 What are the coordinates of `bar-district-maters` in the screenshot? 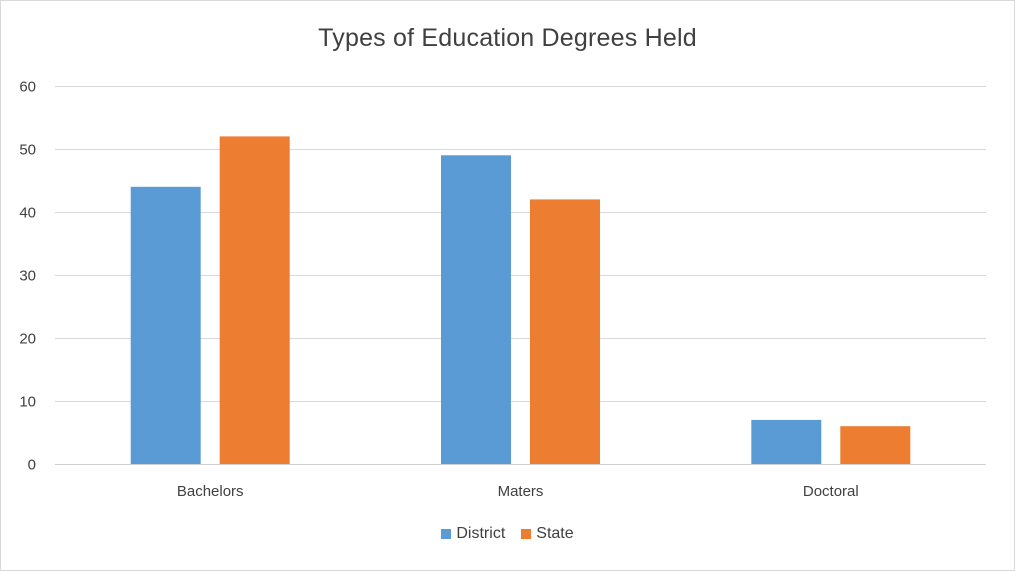 It's located at (476, 310).